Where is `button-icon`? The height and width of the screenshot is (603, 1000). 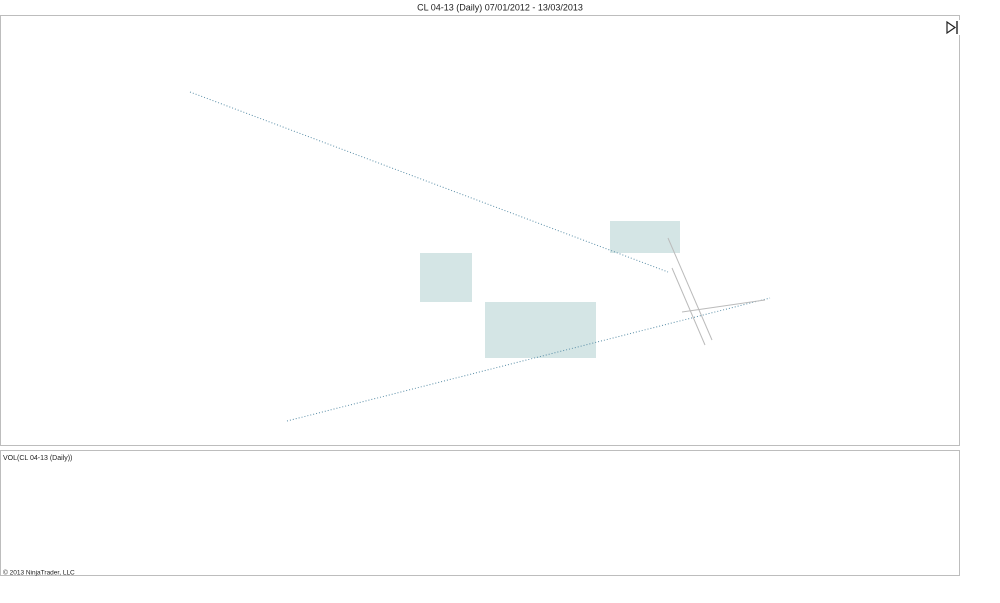 button-icon is located at coordinates (951, 27).